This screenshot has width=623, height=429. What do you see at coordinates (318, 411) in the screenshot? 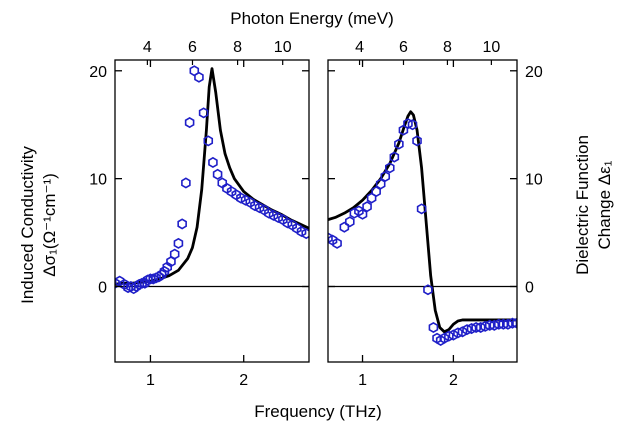
I see `x-axis-title: Frequency (THz)` at bounding box center [318, 411].